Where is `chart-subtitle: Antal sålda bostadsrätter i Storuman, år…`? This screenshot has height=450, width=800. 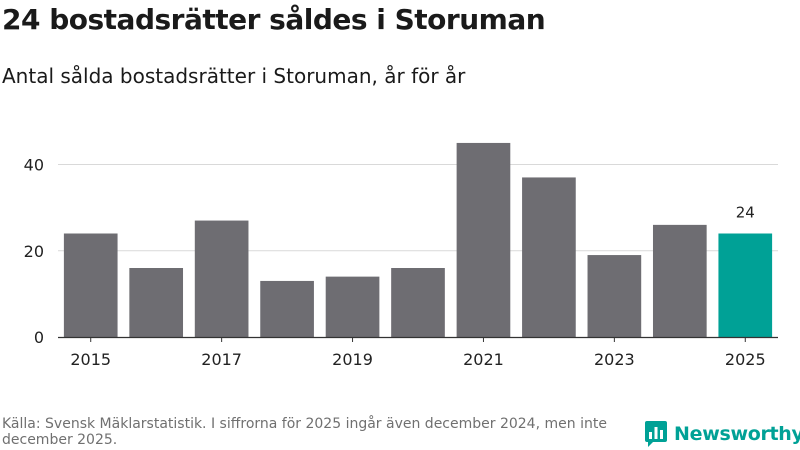 chart-subtitle: Antal sålda bostadsrätter i Storuman, år… is located at coordinates (234, 76).